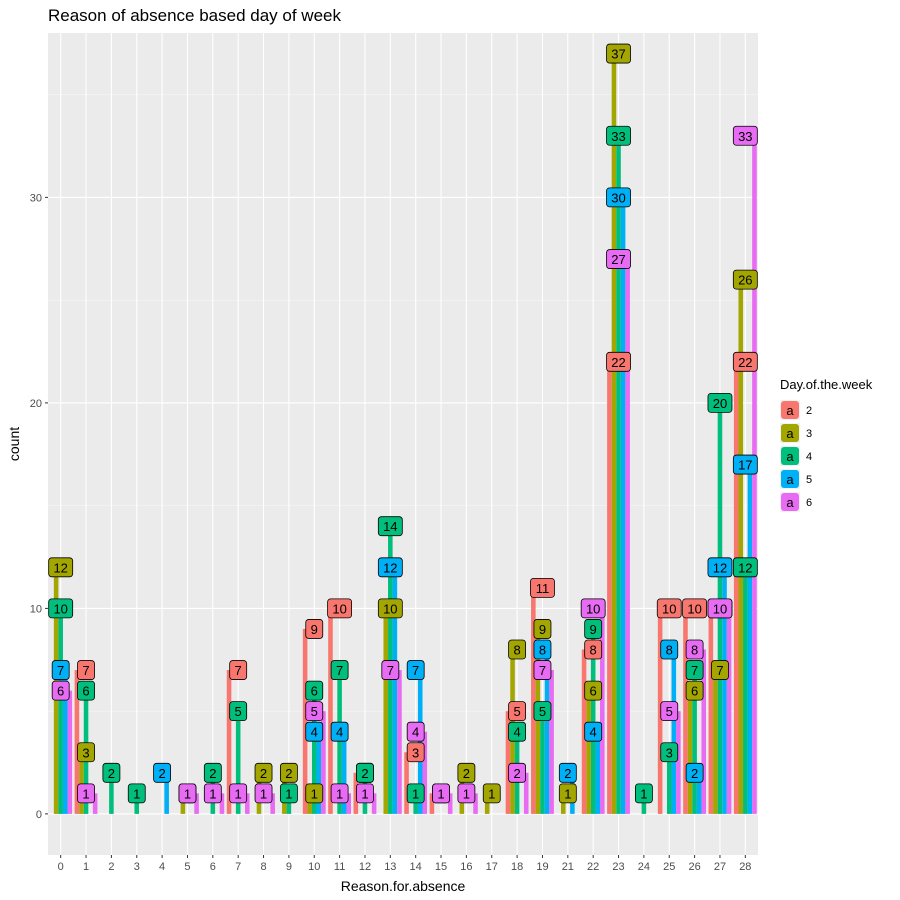 The height and width of the screenshot is (900, 900). What do you see at coordinates (542, 867) in the screenshot?
I see `x-tick-label: 19` at bounding box center [542, 867].